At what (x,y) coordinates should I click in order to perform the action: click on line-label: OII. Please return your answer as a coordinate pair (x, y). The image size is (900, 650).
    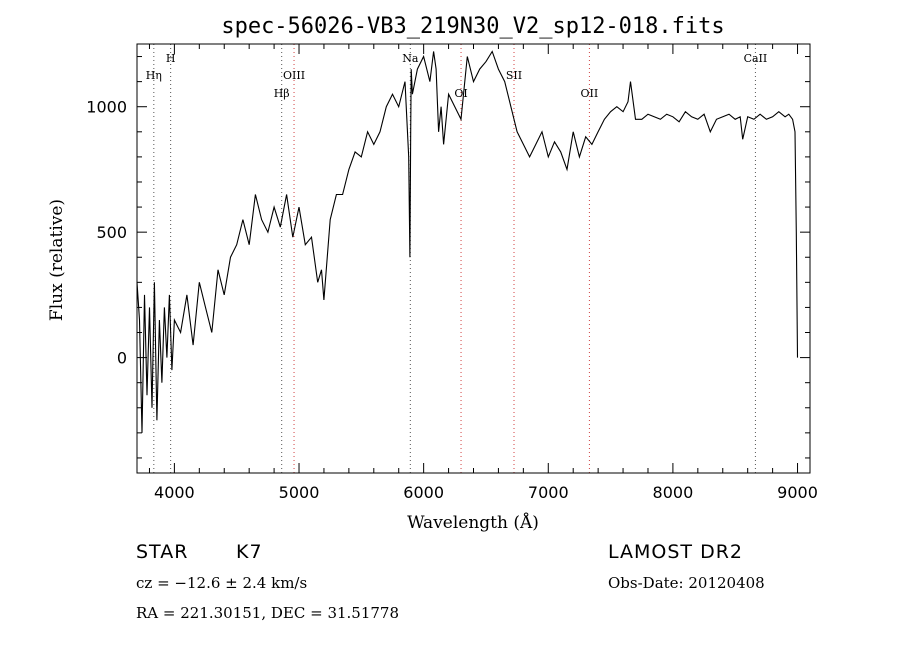
    Looking at the image, I should click on (590, 93).